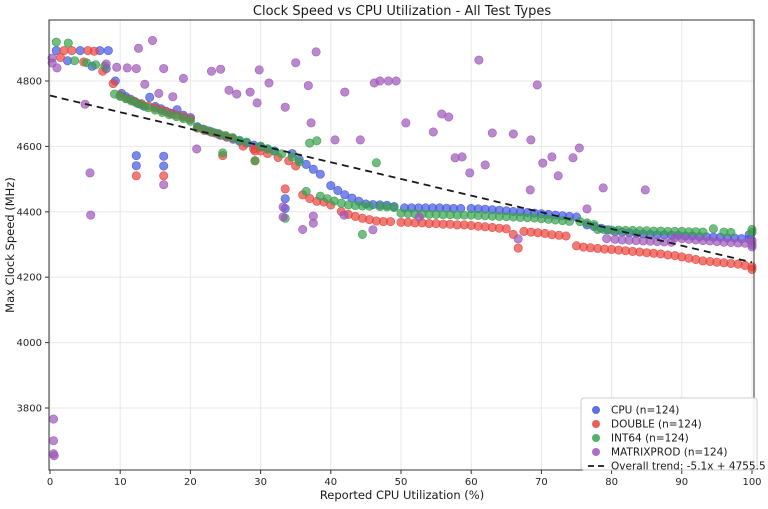 The height and width of the screenshot is (509, 768). Describe the element at coordinates (659, 453) in the screenshot. I see `legend-item: MATRIXPROD (n=124)` at that location.